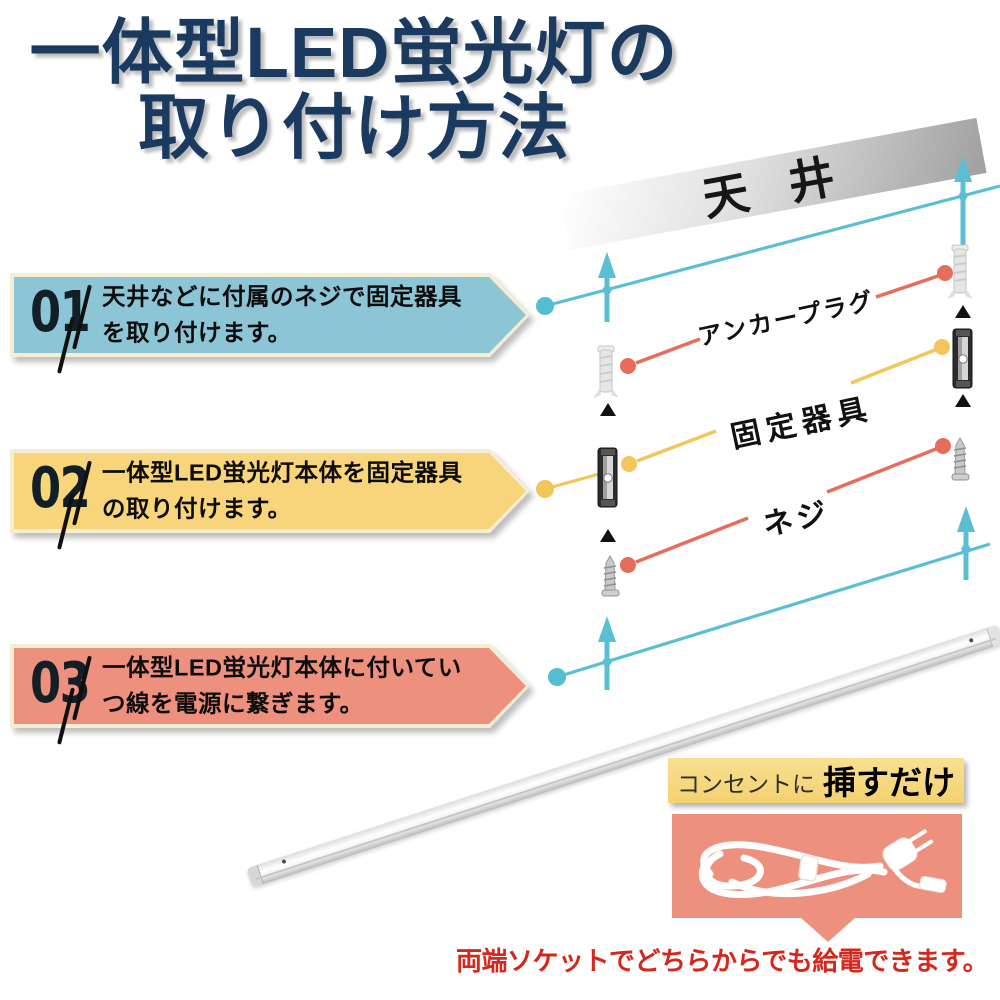 This screenshot has width=1000, height=1000. Describe the element at coordinates (282, 472) in the screenshot. I see `step-text-line1: 一体型LED蛍光灯本体を固定器具` at that location.